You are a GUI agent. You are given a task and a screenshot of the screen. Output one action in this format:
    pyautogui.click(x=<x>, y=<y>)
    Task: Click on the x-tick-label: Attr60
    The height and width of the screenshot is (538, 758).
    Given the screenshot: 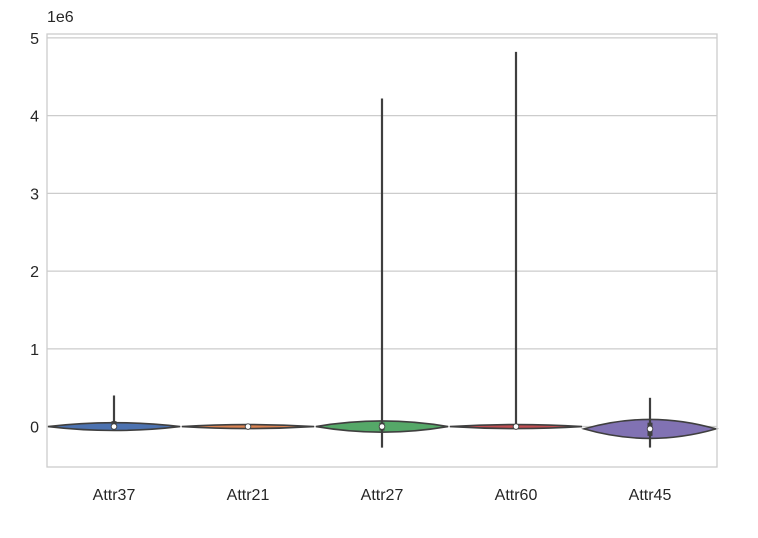 What is the action you would take?
    pyautogui.click(x=516, y=495)
    